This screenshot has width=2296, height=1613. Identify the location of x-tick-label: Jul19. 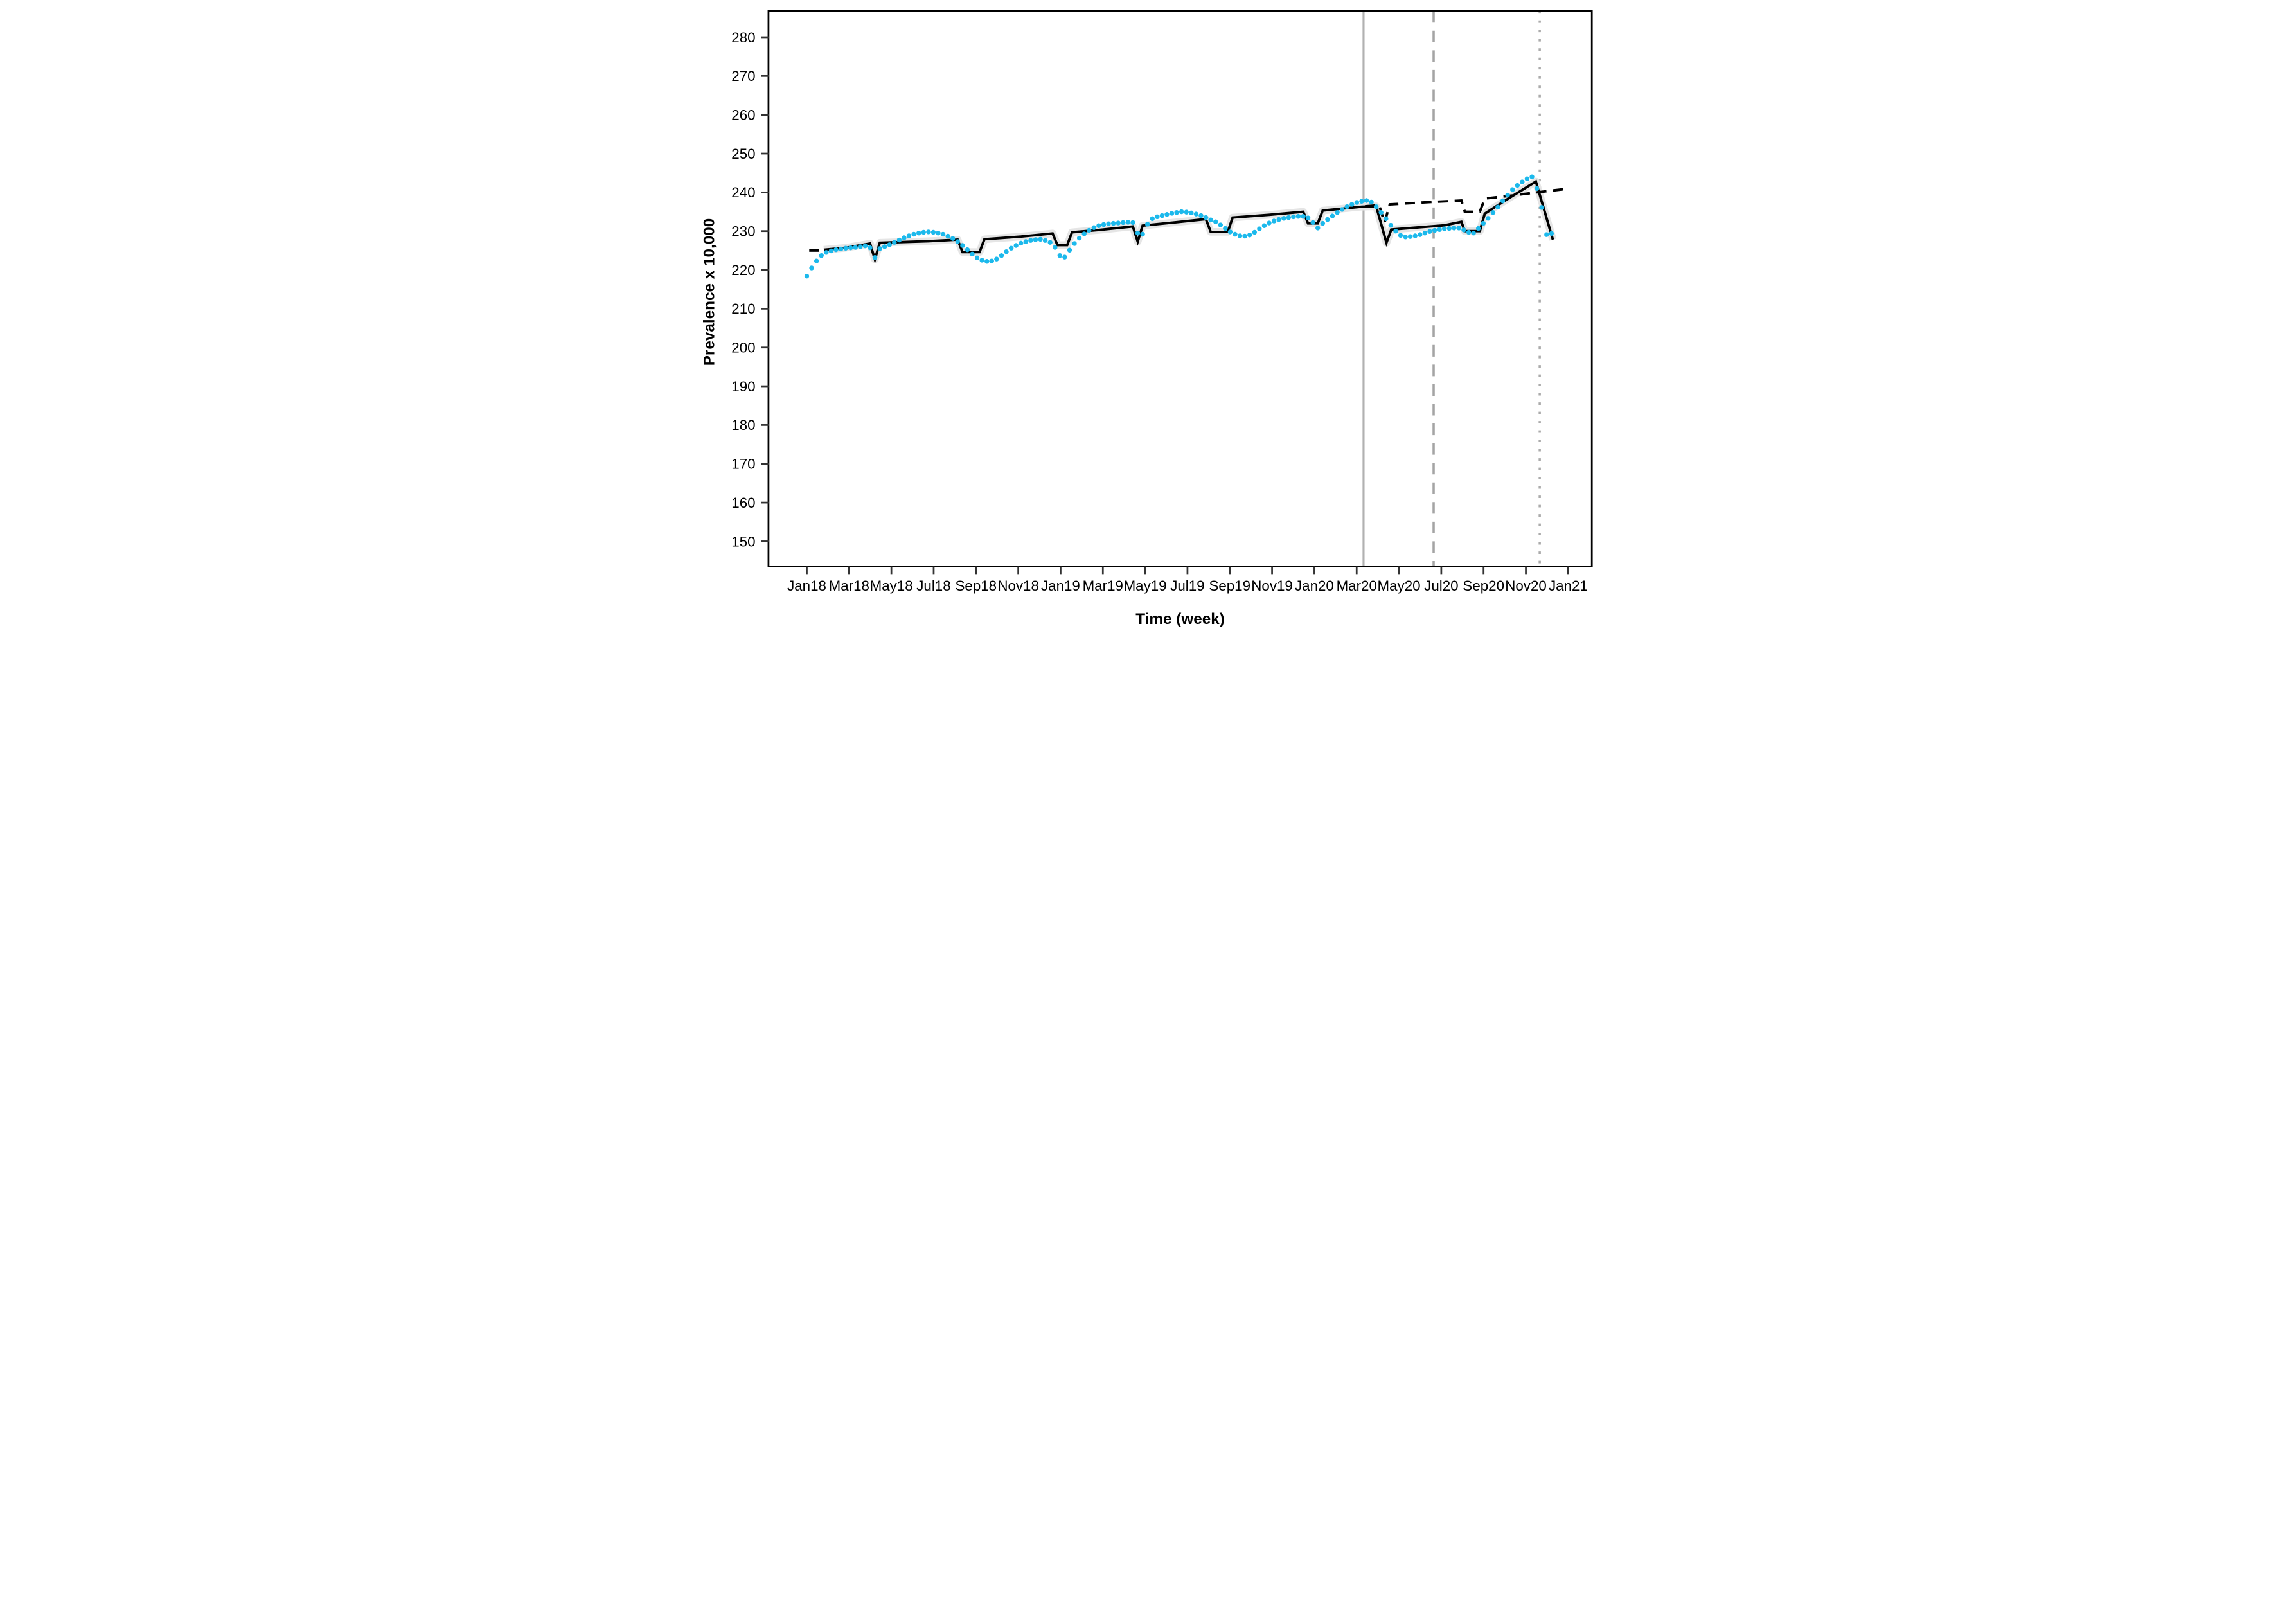
(1187, 586).